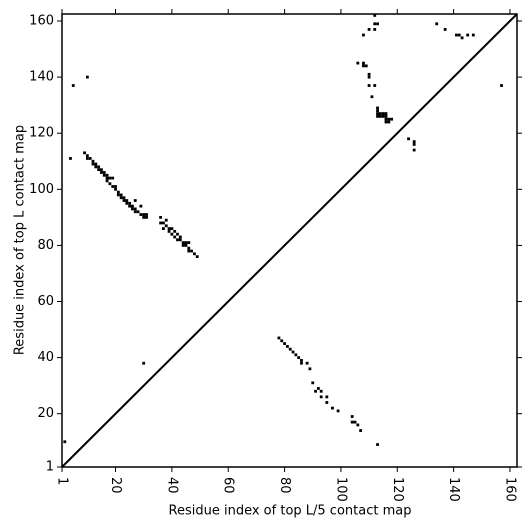 Image resolution: width=531 pixels, height=531 pixels. I want to click on x-axis-label: Residue index of top L/5 contact map, so click(290, 511).